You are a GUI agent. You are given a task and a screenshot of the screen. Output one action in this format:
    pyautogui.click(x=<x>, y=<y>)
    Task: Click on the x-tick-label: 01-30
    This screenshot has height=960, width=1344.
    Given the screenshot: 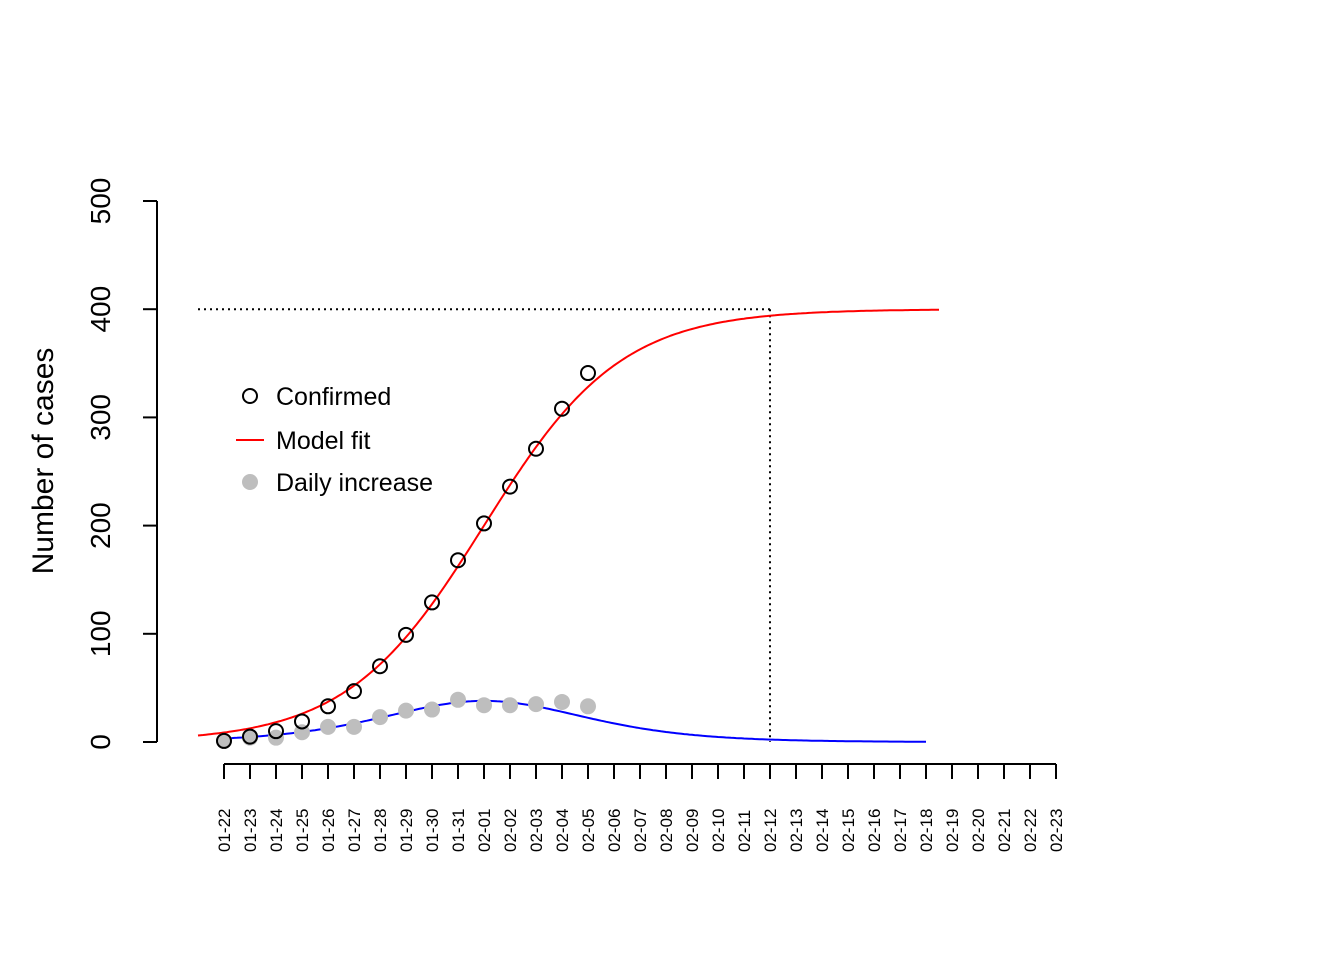 What is the action you would take?
    pyautogui.click(x=432, y=830)
    